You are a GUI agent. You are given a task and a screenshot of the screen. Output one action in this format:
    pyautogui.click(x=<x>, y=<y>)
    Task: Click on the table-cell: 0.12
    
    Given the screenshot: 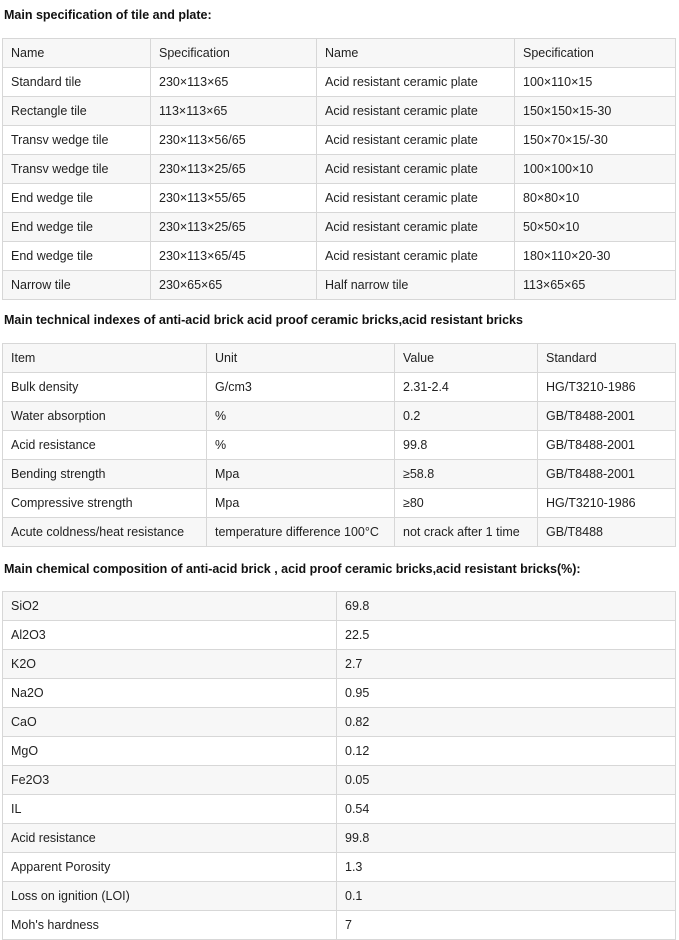 What is the action you would take?
    pyautogui.click(x=506, y=751)
    